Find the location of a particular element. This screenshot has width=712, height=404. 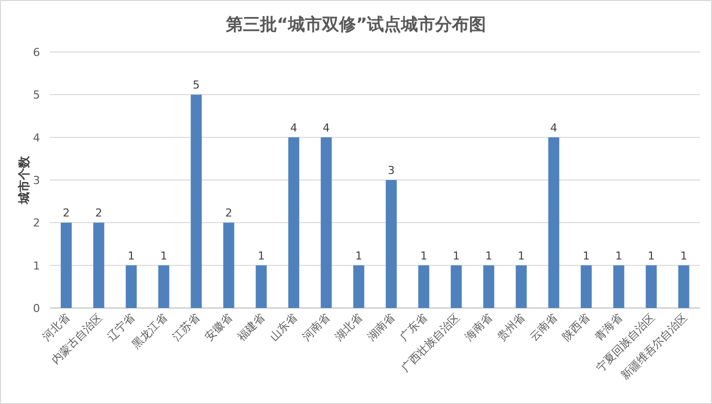

data-label: 3 is located at coordinates (391, 170).